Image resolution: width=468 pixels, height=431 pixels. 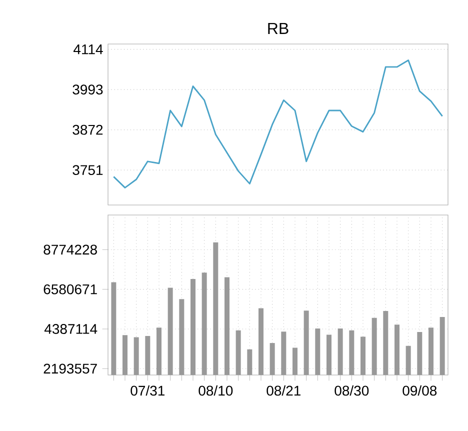 What do you see at coordinates (70, 289) in the screenshot?
I see `y-tick-label: 6580671` at bounding box center [70, 289].